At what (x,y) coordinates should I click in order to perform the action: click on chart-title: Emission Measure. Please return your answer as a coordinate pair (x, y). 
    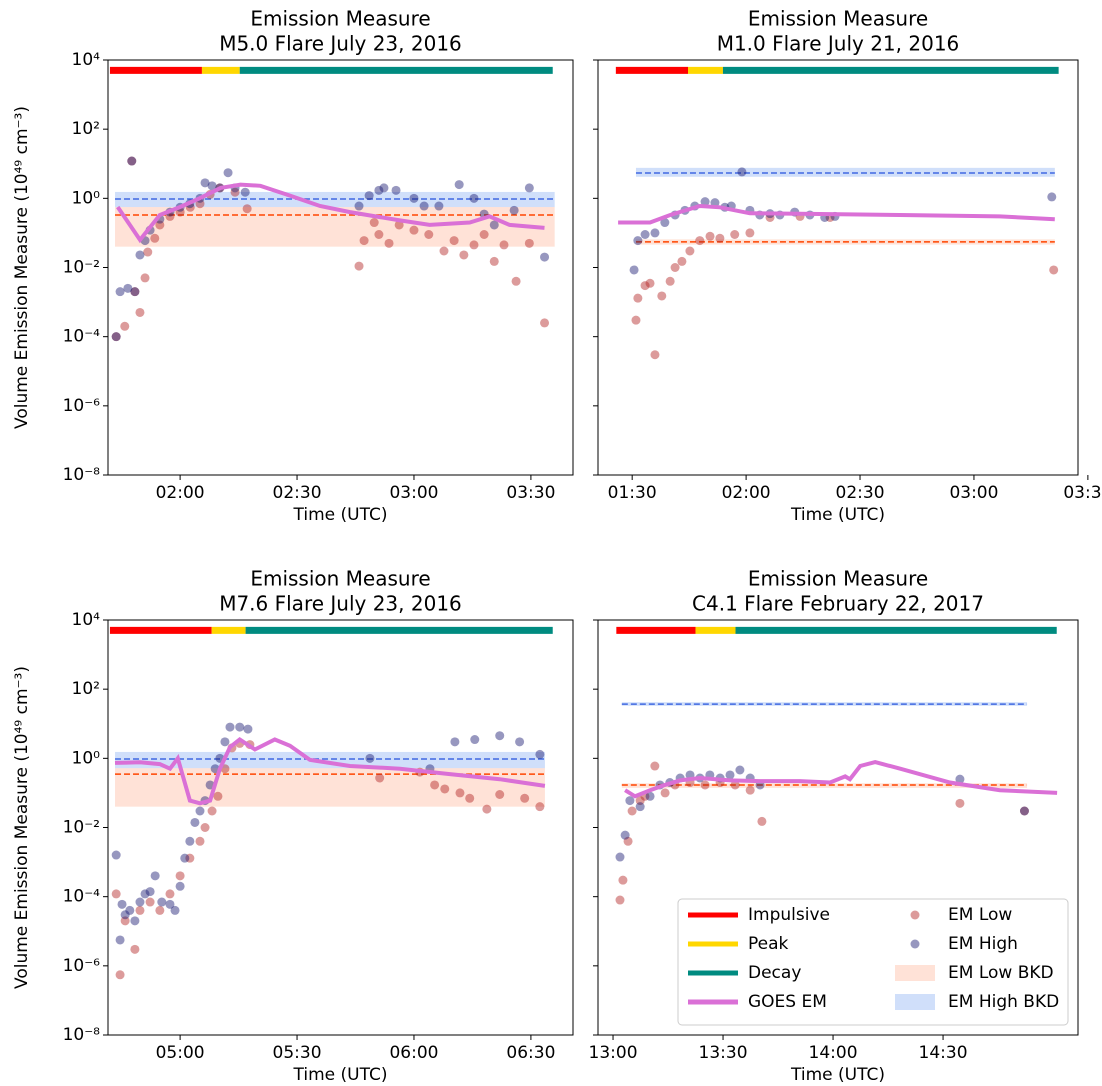
    Looking at the image, I should click on (340, 19).